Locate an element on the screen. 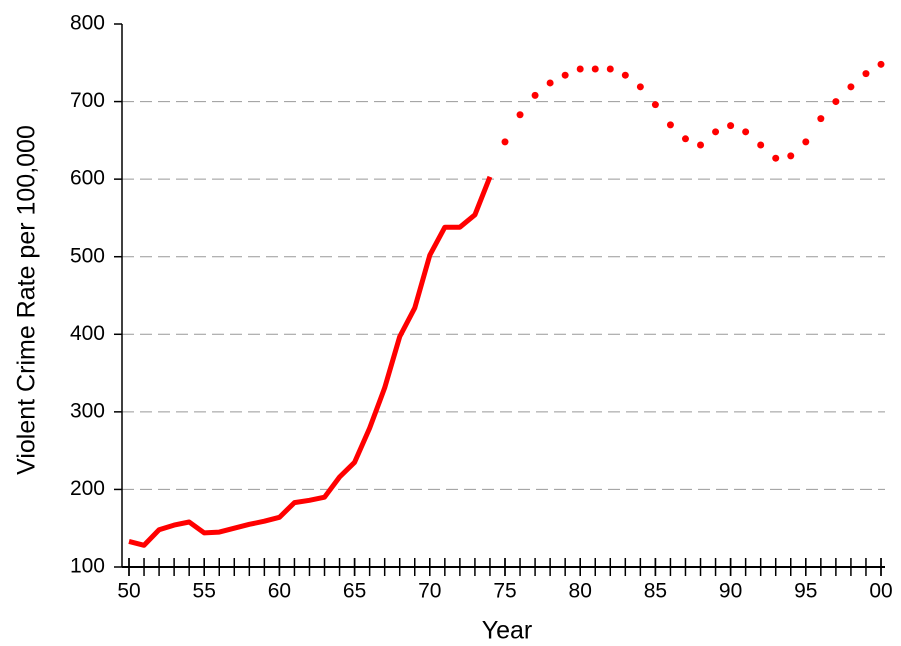  y-tick-label: 300 is located at coordinates (87, 410).